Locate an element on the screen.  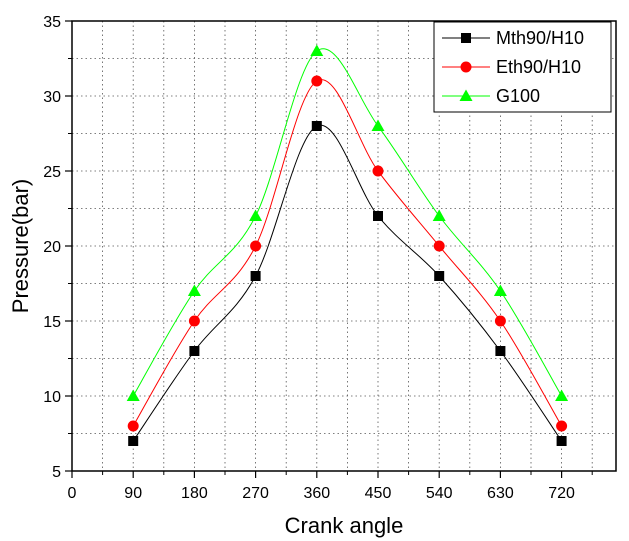
y-tick-label: 5 is located at coordinates (56, 472).